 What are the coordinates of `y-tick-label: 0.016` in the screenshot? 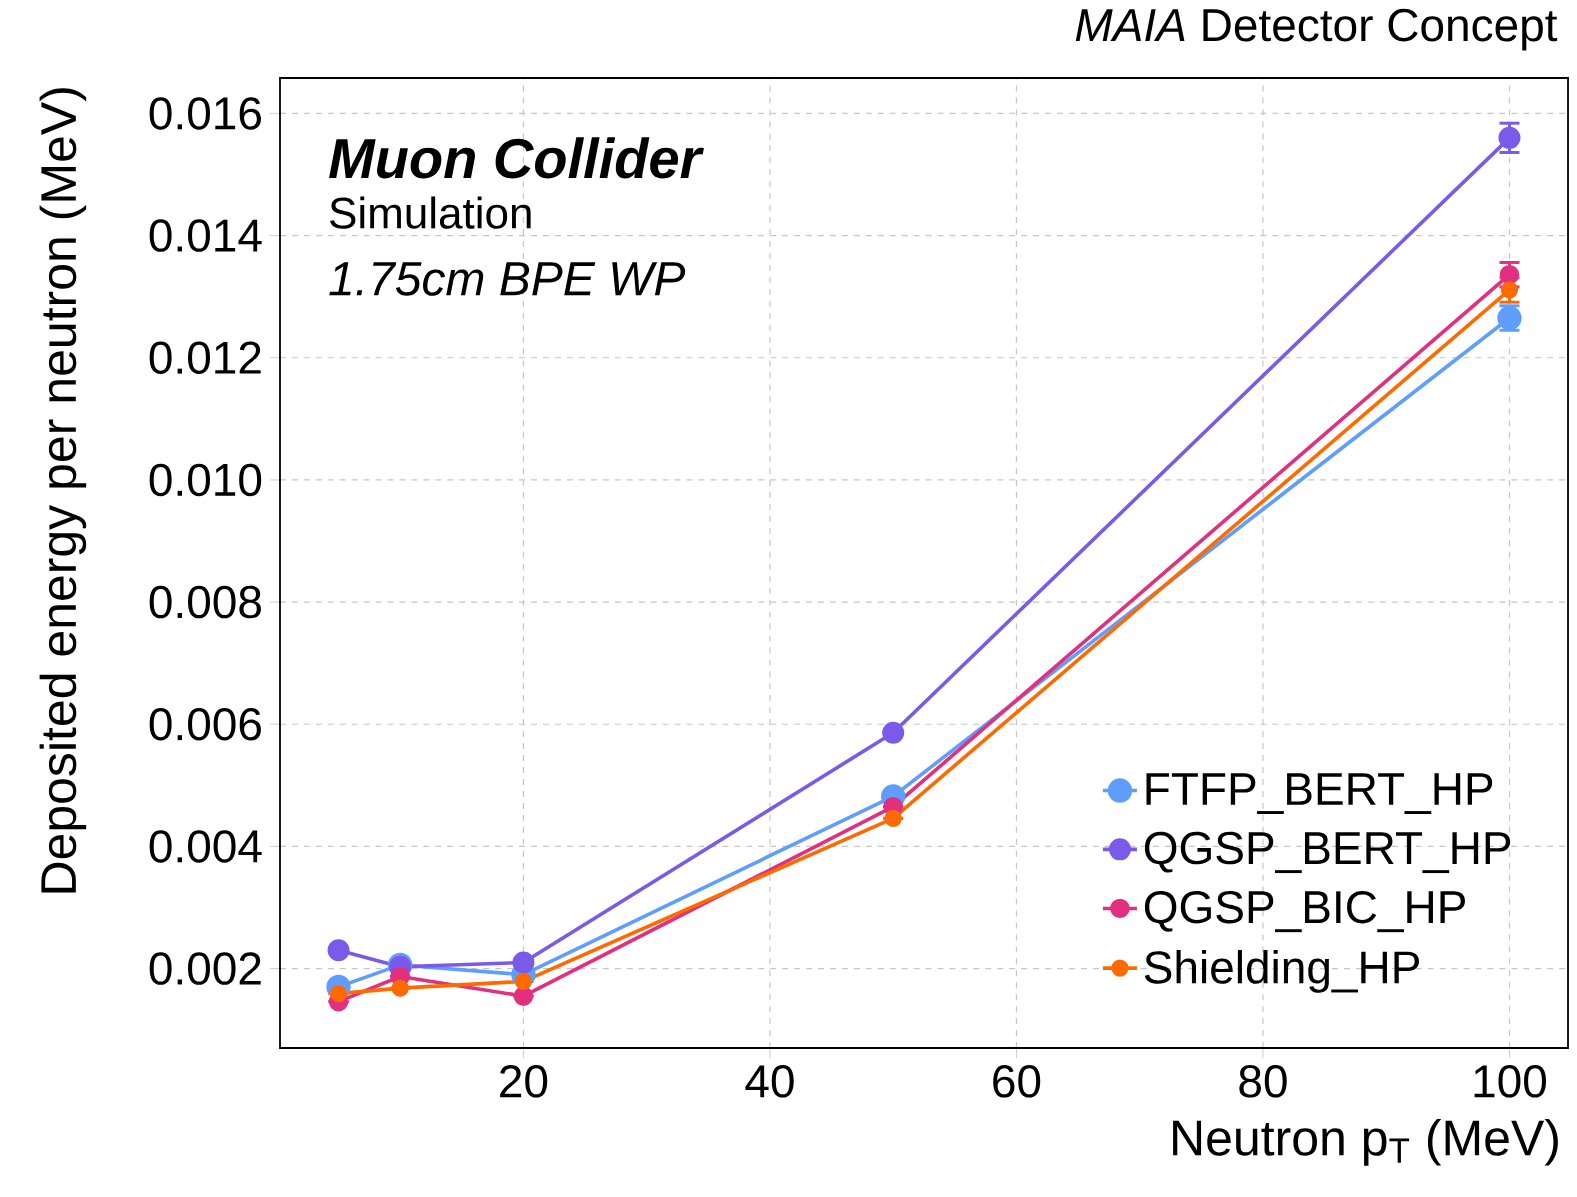 It's located at (205, 113).